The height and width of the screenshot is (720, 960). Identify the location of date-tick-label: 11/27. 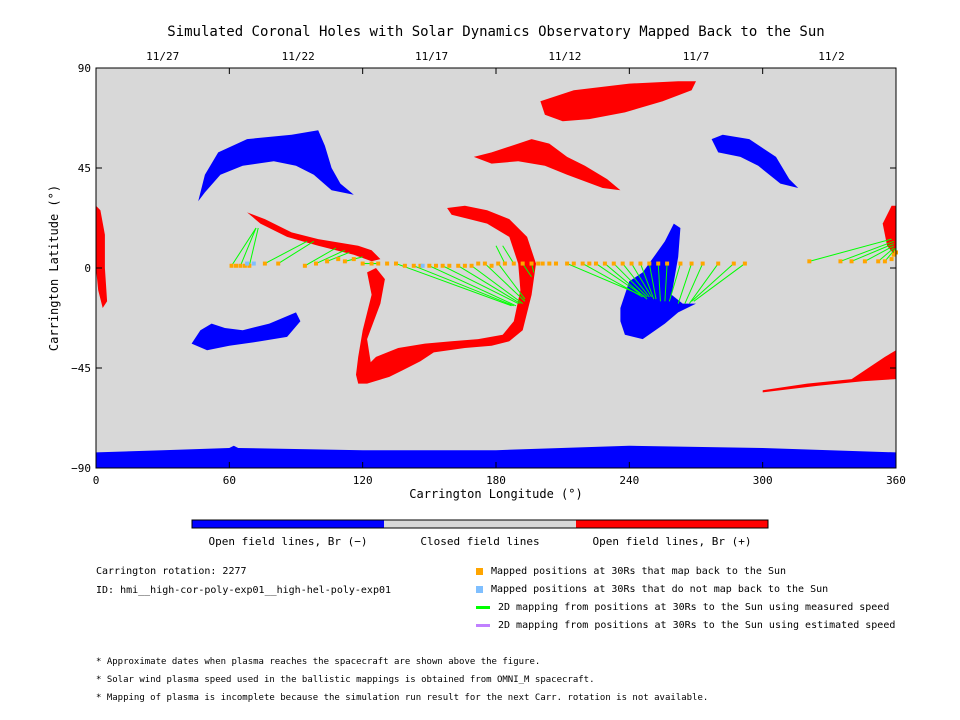
(162, 56).